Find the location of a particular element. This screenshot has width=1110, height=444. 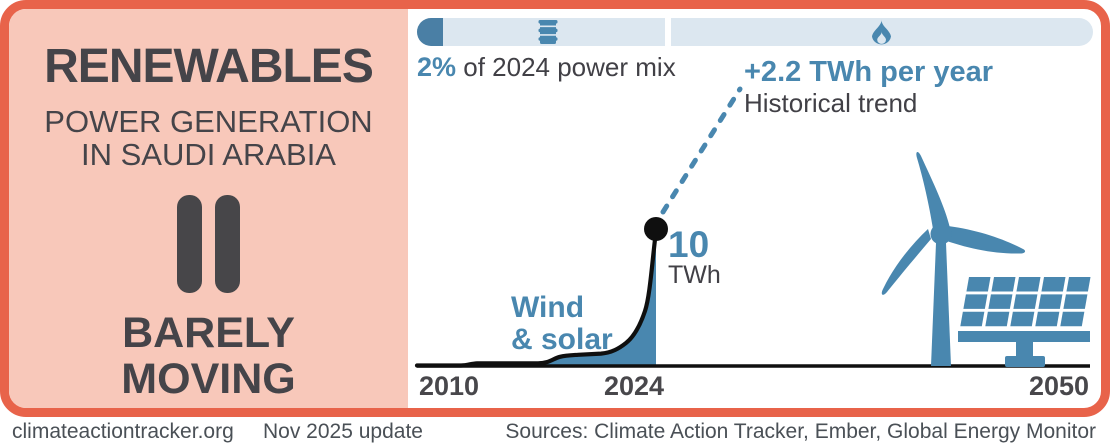

series-label-line-2: & solar is located at coordinates (562, 339).